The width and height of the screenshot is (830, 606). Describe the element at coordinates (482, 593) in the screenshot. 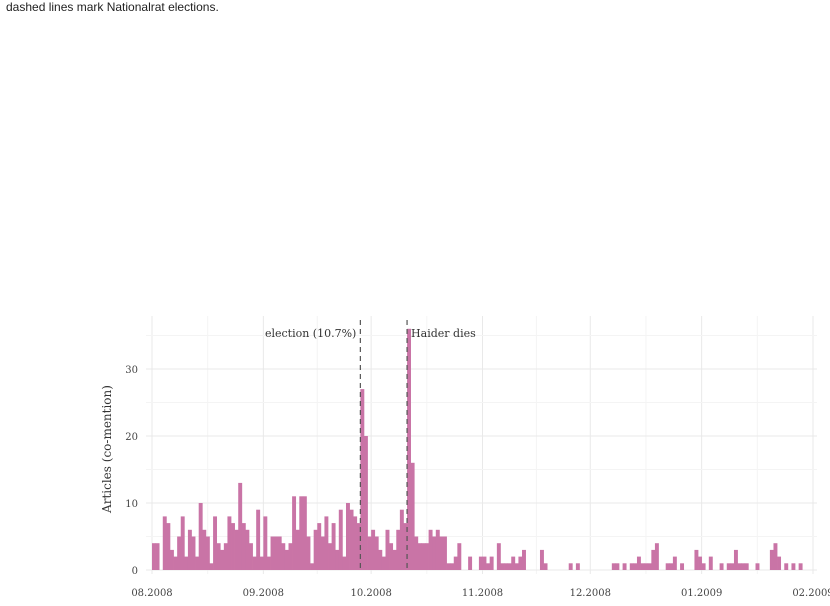

I see `x-tick-label: 11.2008` at that location.